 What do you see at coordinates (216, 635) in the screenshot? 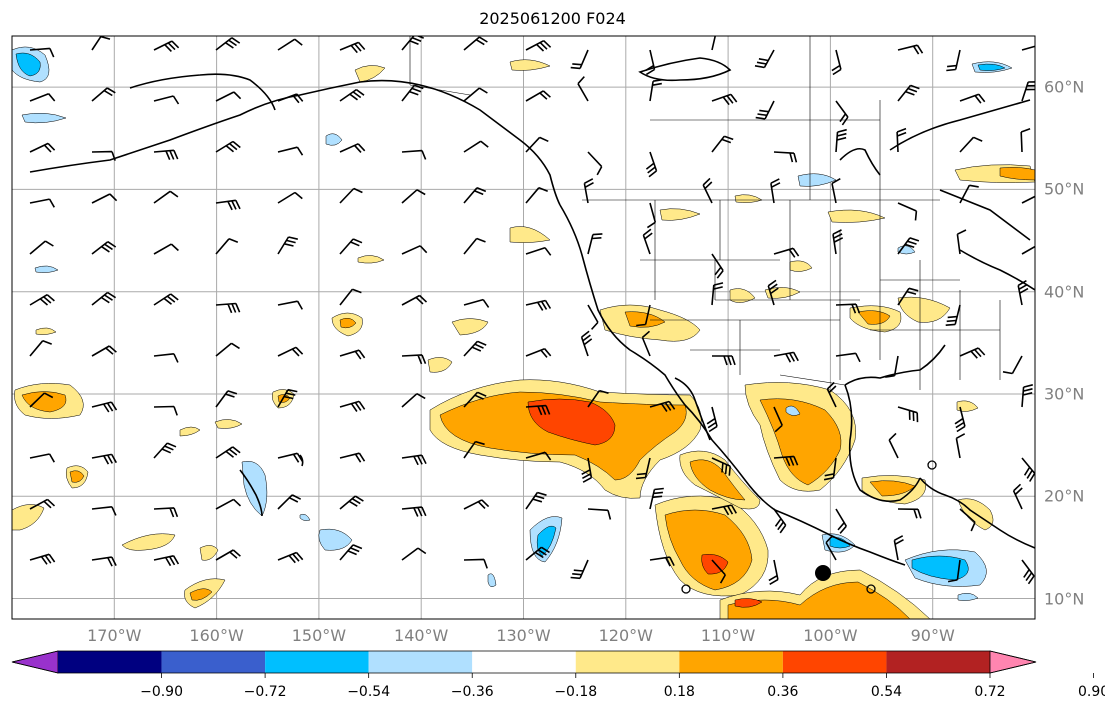
I see `longitude-label: 160°W` at bounding box center [216, 635].